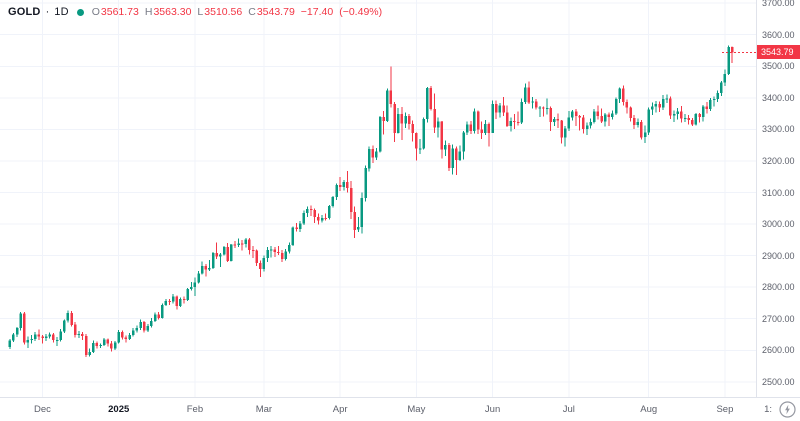  What do you see at coordinates (24, 12) in the screenshot?
I see `symbol-name: GOLD` at bounding box center [24, 12].